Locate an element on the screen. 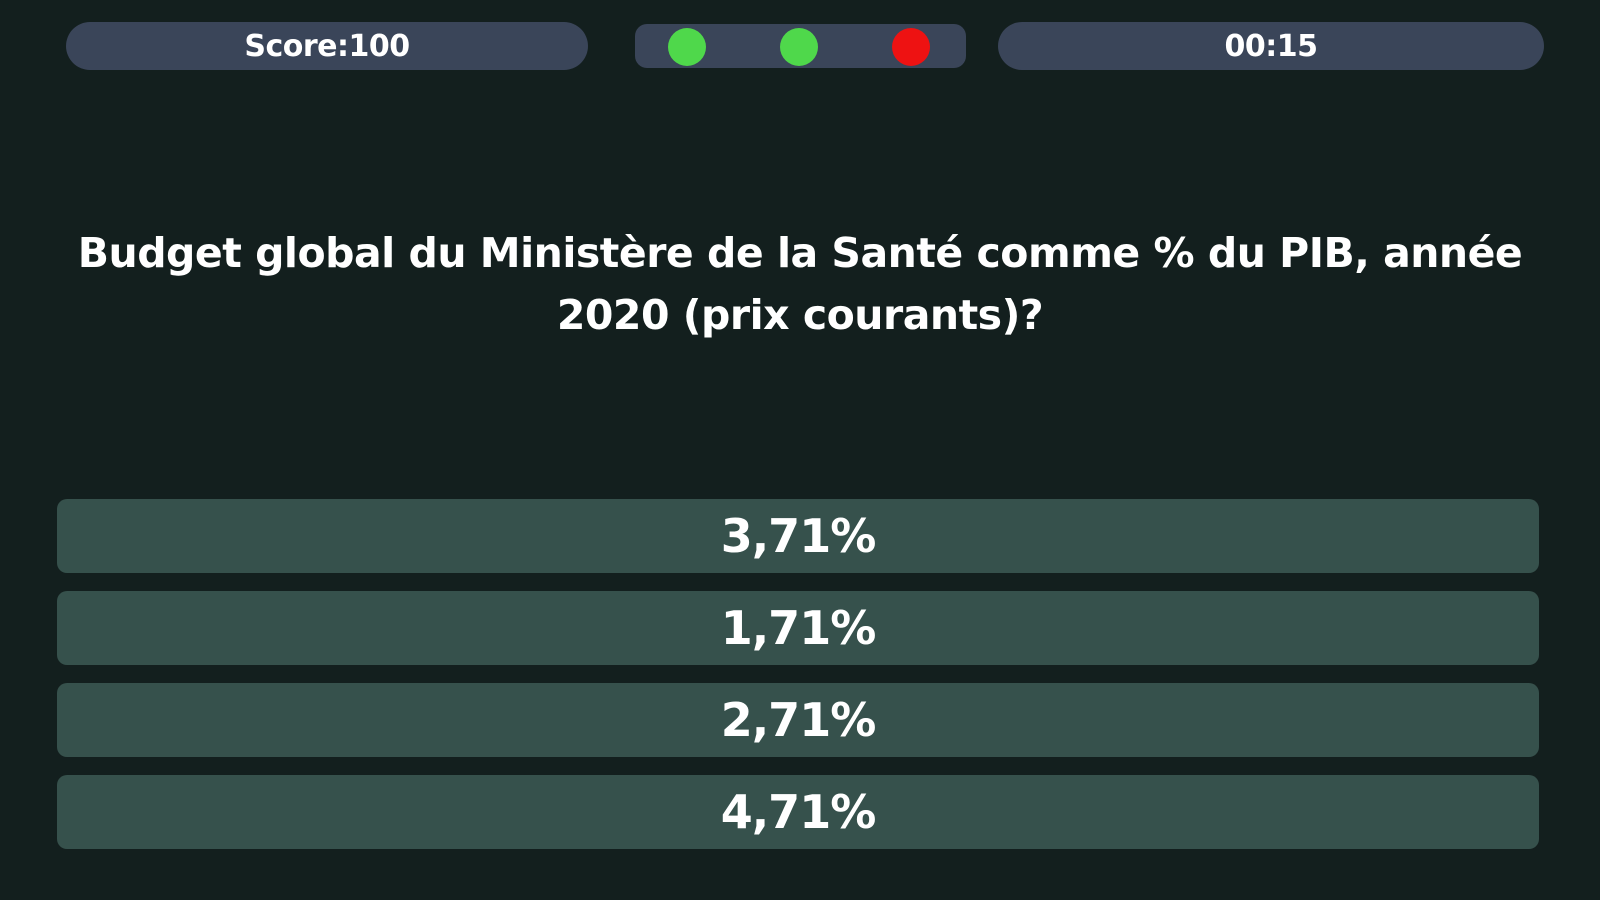 The image size is (1600, 900). timer-display: 00:15 is located at coordinates (1271, 46).